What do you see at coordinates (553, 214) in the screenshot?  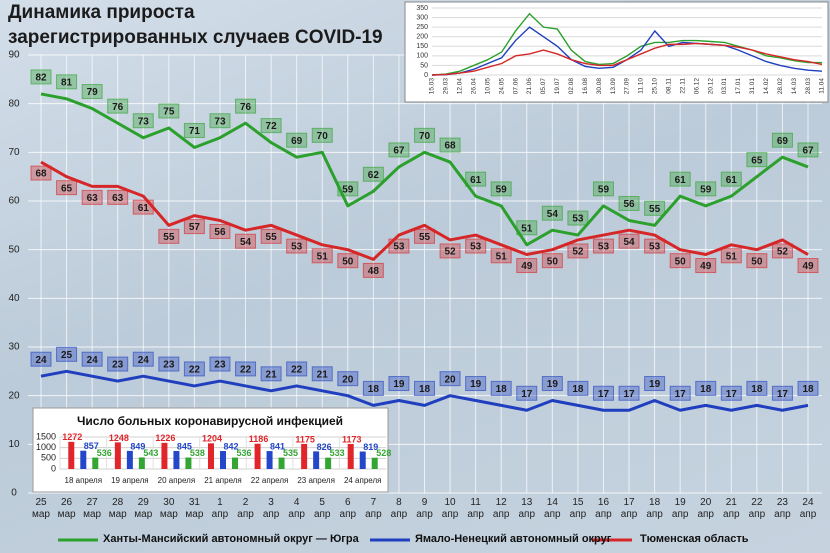 I see `data-label: 54` at bounding box center [553, 214].